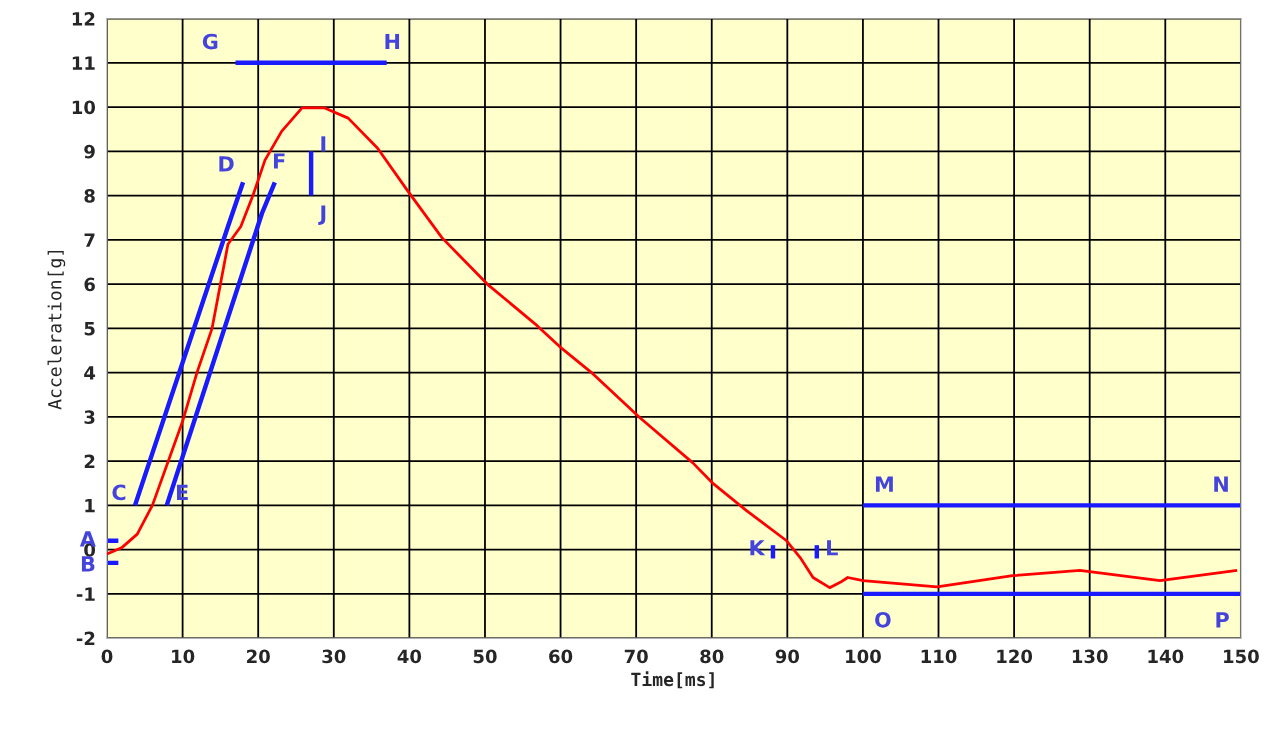 The height and width of the screenshot is (742, 1274). I want to click on y-tick-label: 9, so click(89, 151).